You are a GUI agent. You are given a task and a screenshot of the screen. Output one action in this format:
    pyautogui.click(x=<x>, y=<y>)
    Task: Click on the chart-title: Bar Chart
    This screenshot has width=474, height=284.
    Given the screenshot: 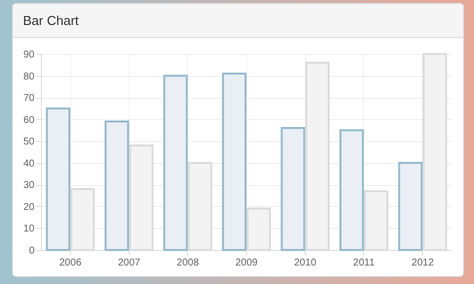 What is the action you would take?
    pyautogui.click(x=238, y=21)
    